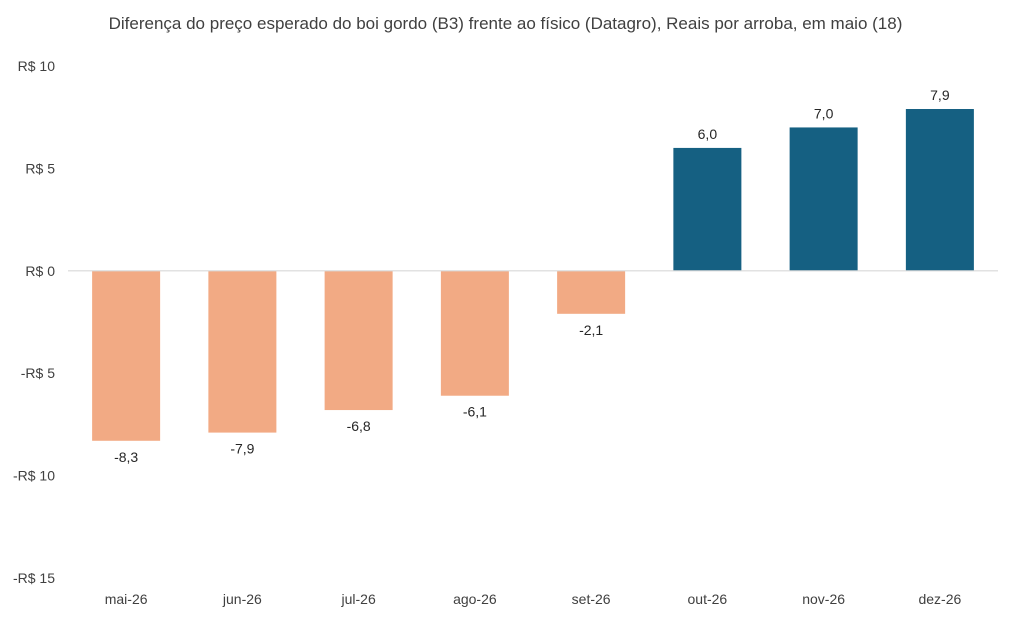  Describe the element at coordinates (38, 373) in the screenshot. I see `y-tick-label: -R$ 5` at that location.